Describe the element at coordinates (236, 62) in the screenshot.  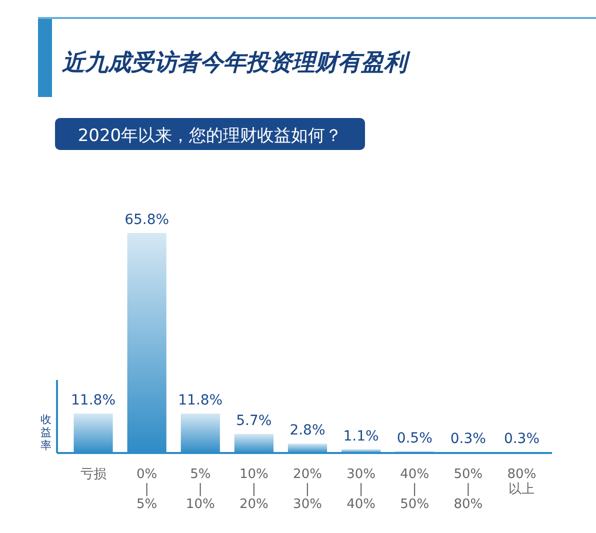
I see `chart-title: 近九成受访者今年投资理财有盈利` at that location.